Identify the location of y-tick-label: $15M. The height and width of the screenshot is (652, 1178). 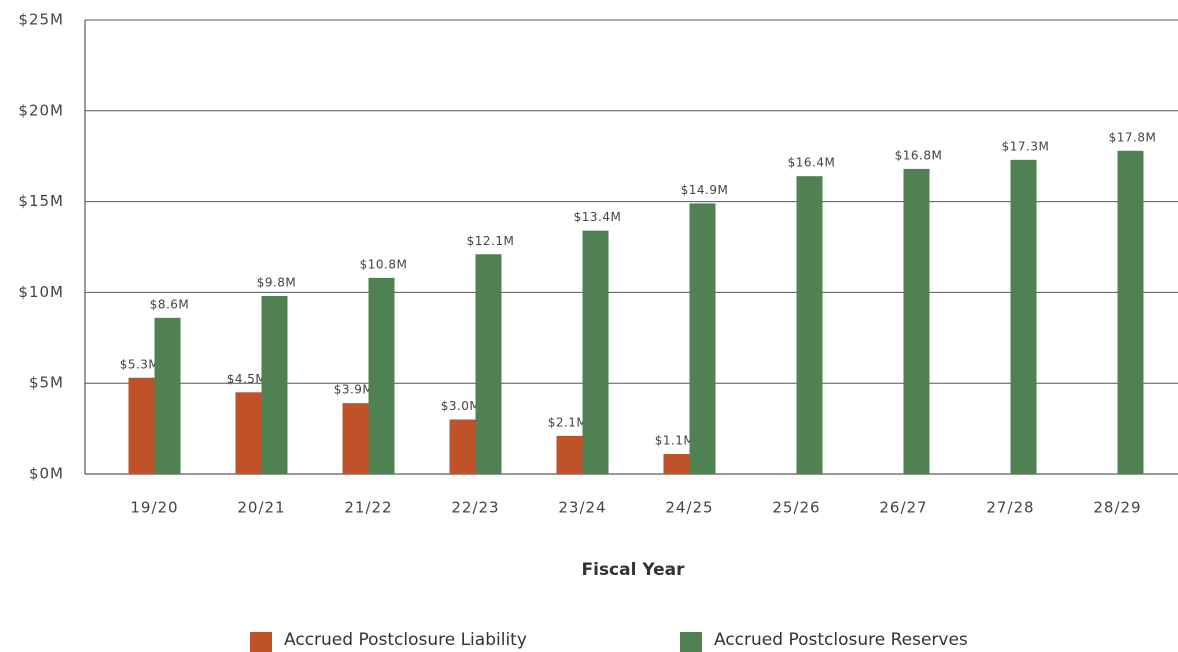
(41, 201).